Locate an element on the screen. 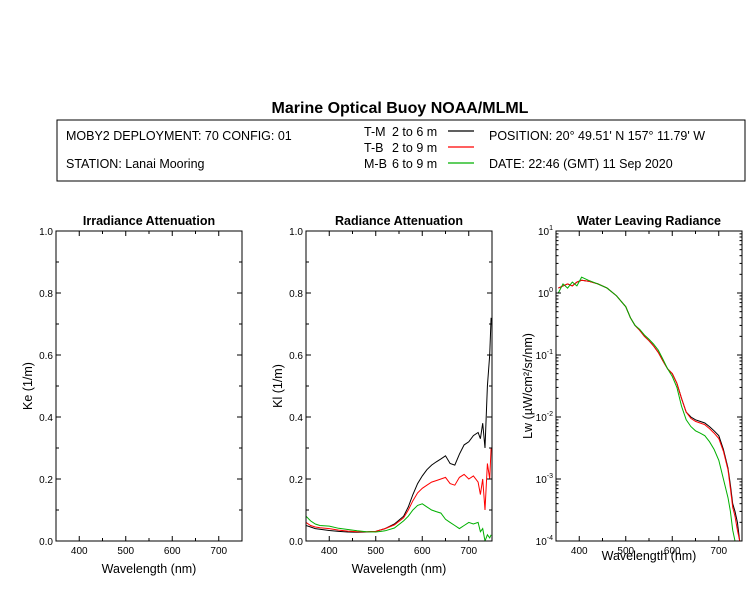 The image size is (750, 600). y-axis-label: Ke (1/m) is located at coordinates (28, 386).